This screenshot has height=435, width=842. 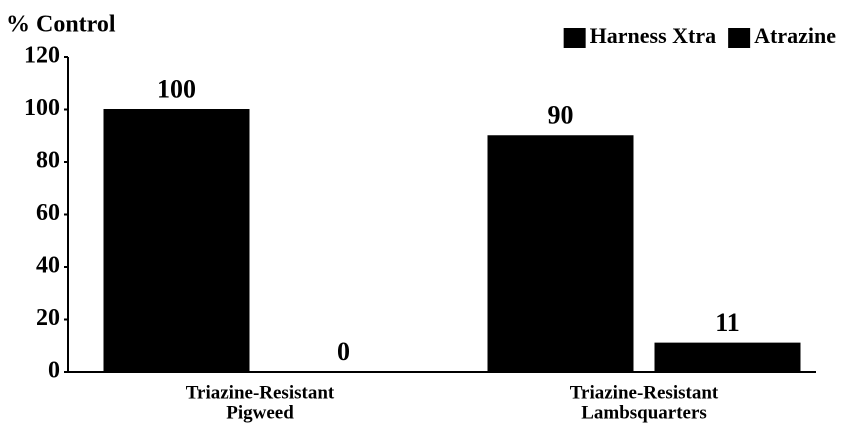 What do you see at coordinates (54, 371) in the screenshot?
I see `y-tick-label: 0` at bounding box center [54, 371].